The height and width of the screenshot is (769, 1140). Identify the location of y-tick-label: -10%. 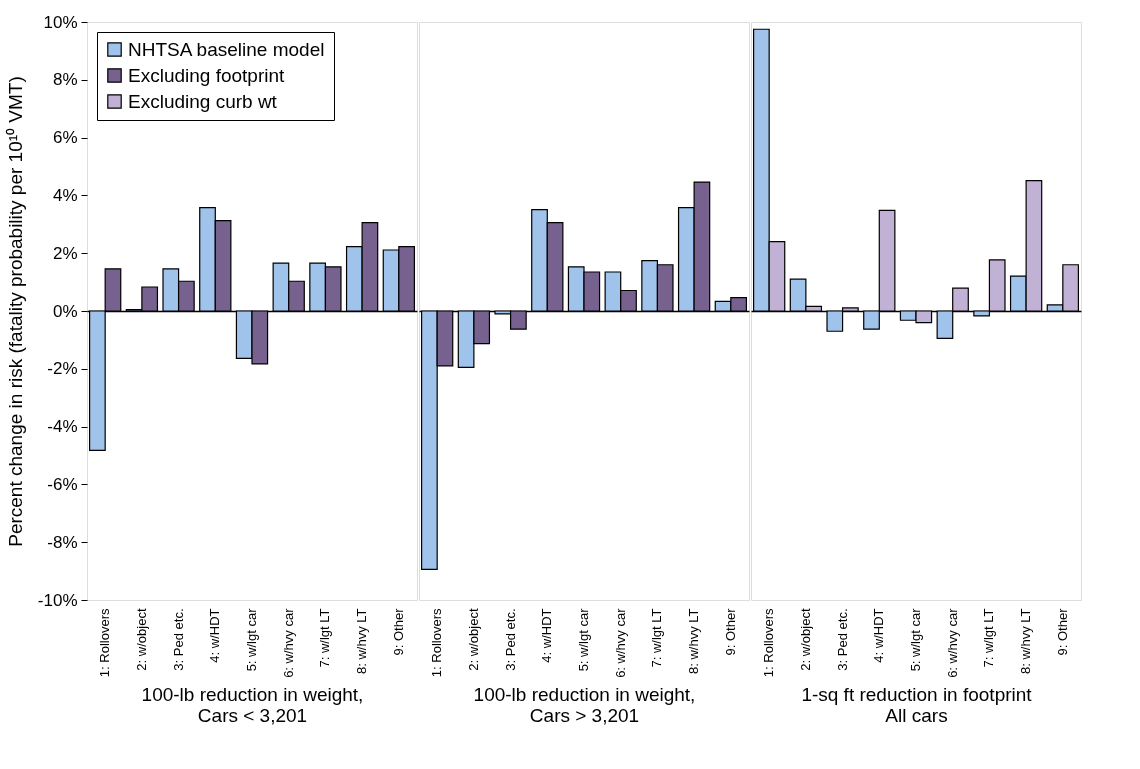
(57, 600).